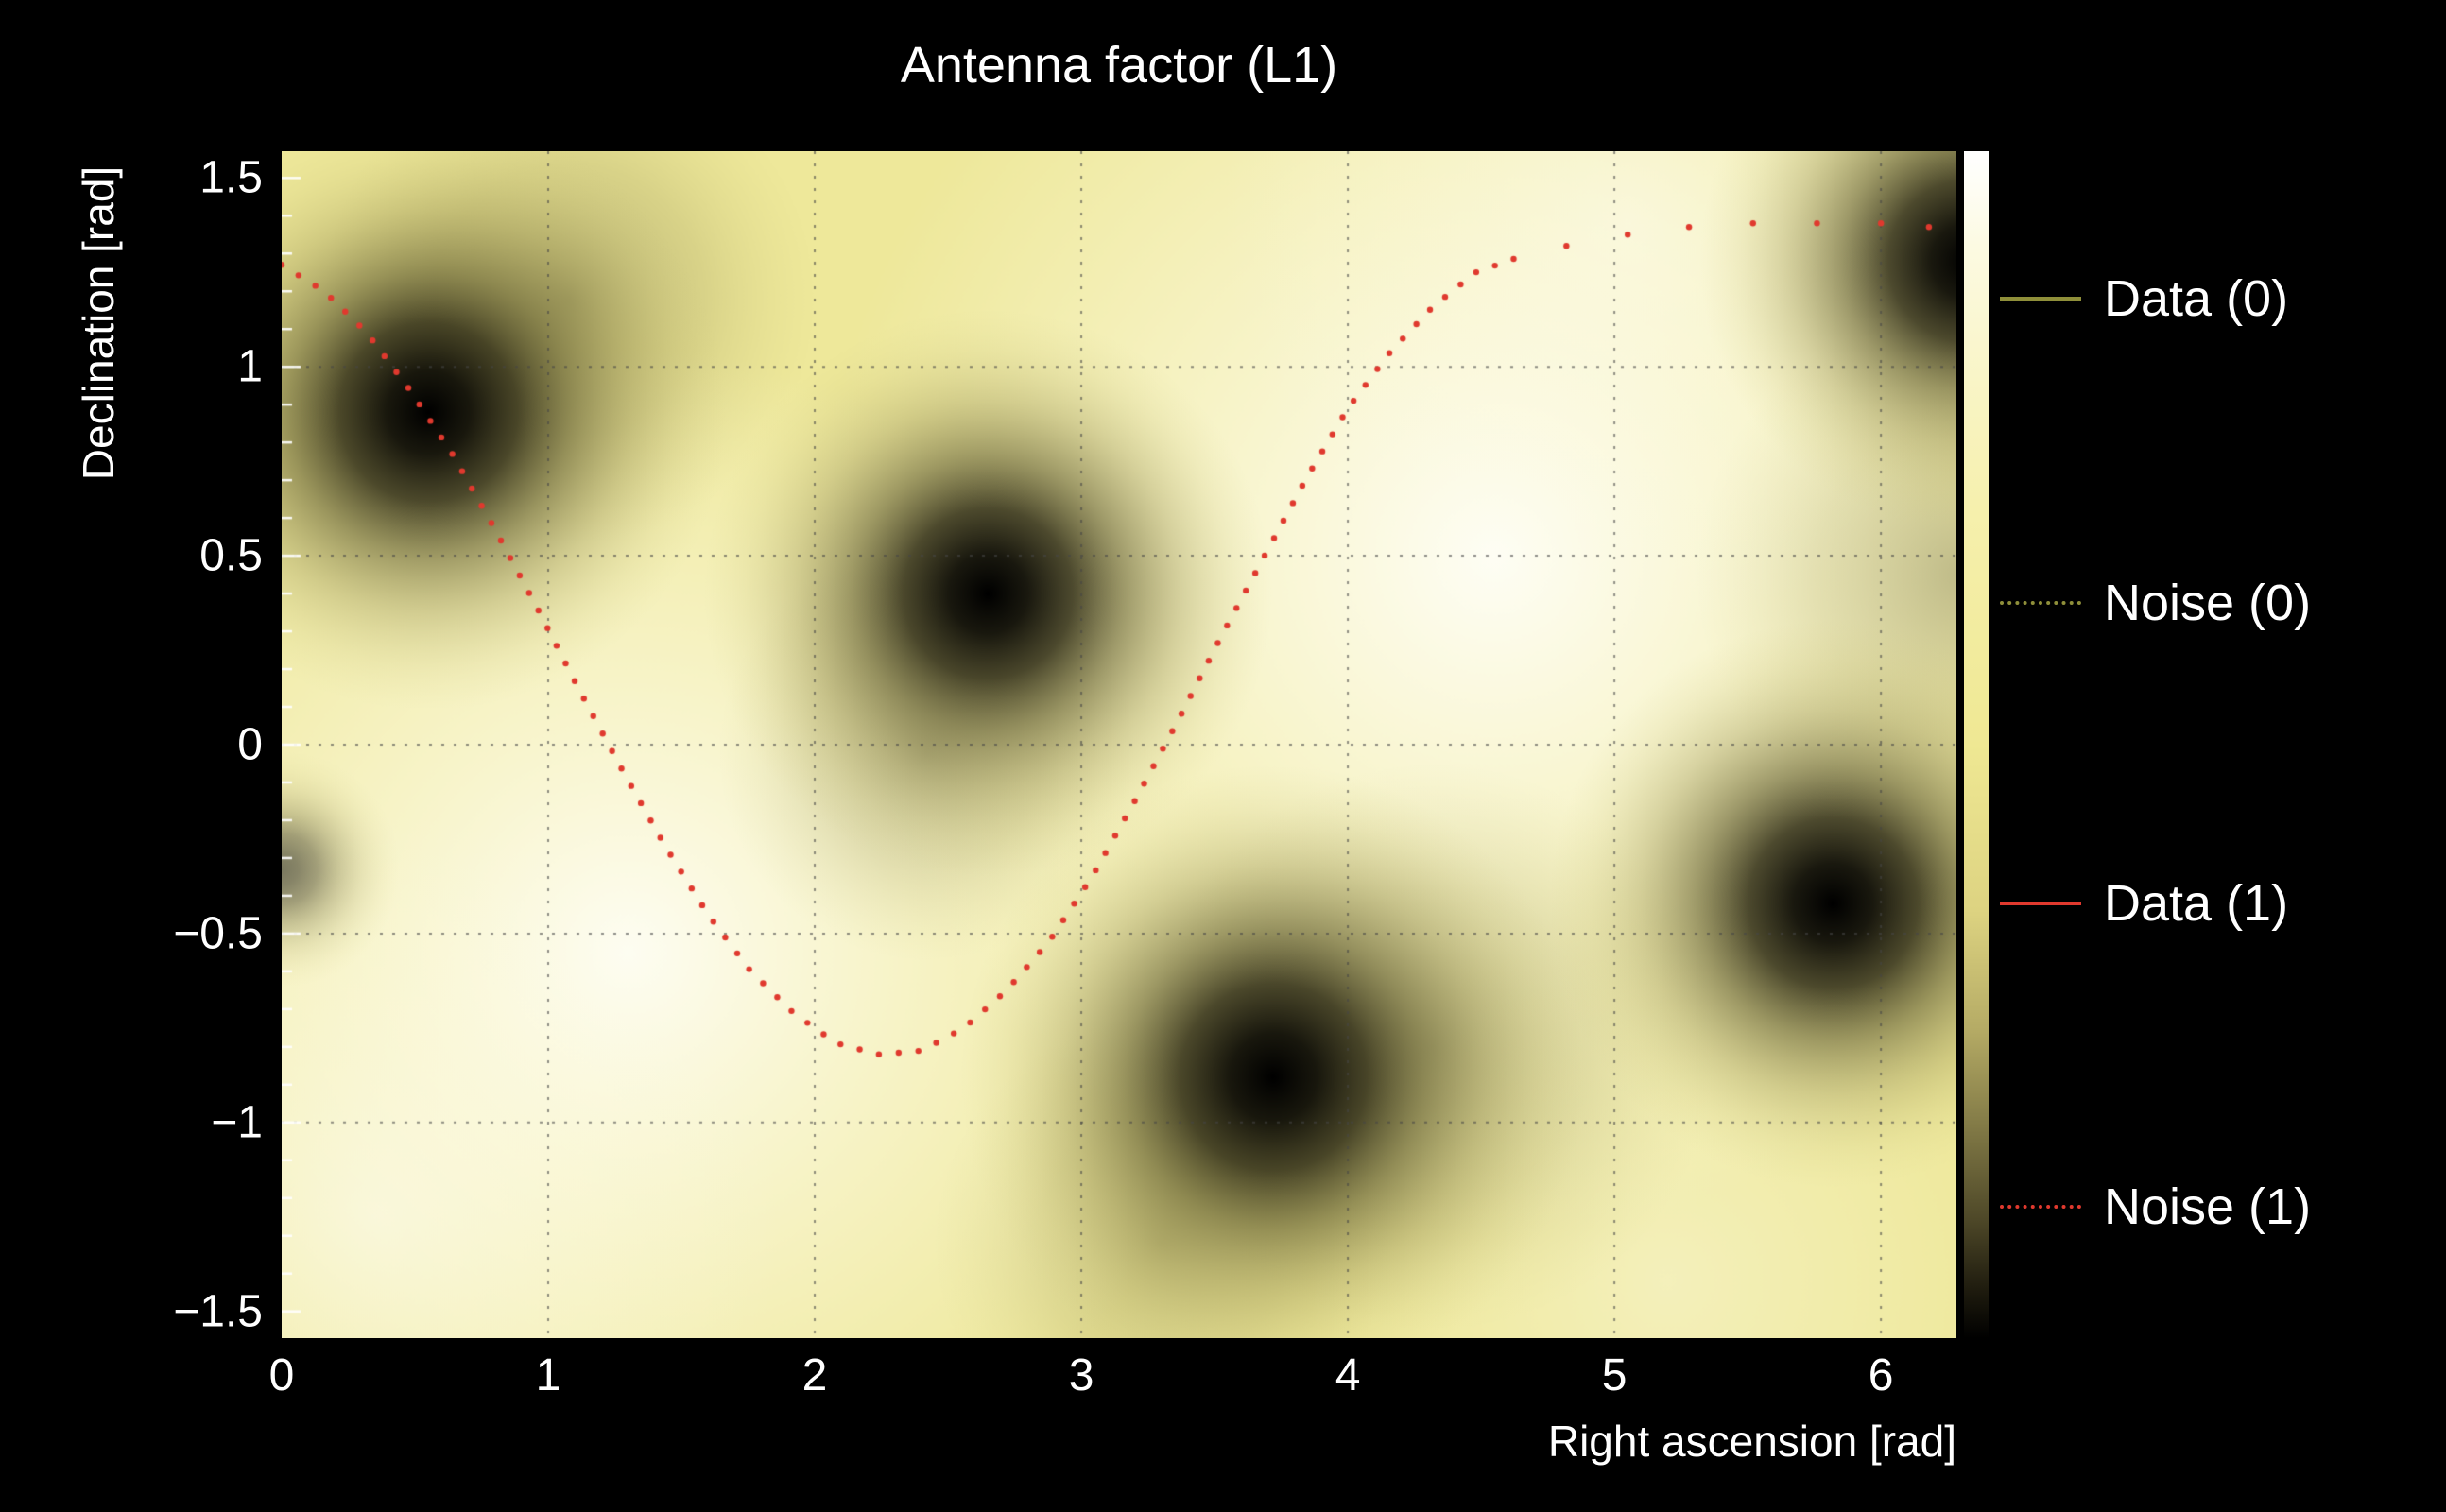 This screenshot has width=2446, height=1512. I want to click on legend-item-data-1: Data (1), so click(2144, 903).